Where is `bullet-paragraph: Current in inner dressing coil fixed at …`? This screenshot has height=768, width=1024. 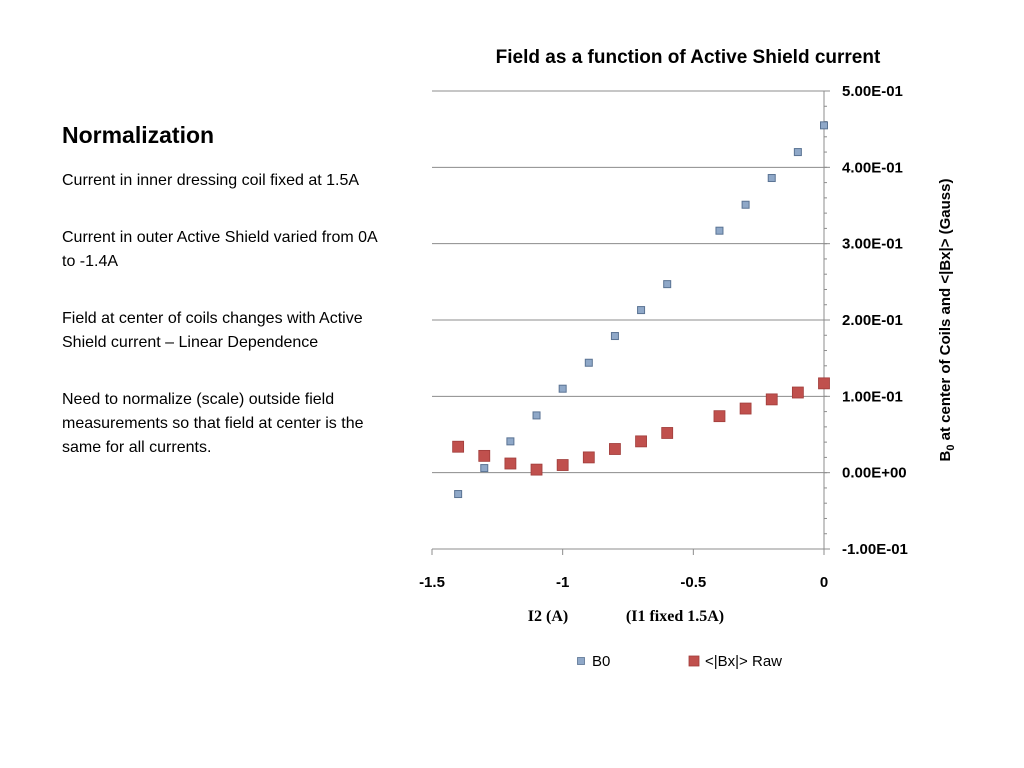
bullet-paragraph: Current in inner dressing coil fixed at … is located at coordinates (211, 180).